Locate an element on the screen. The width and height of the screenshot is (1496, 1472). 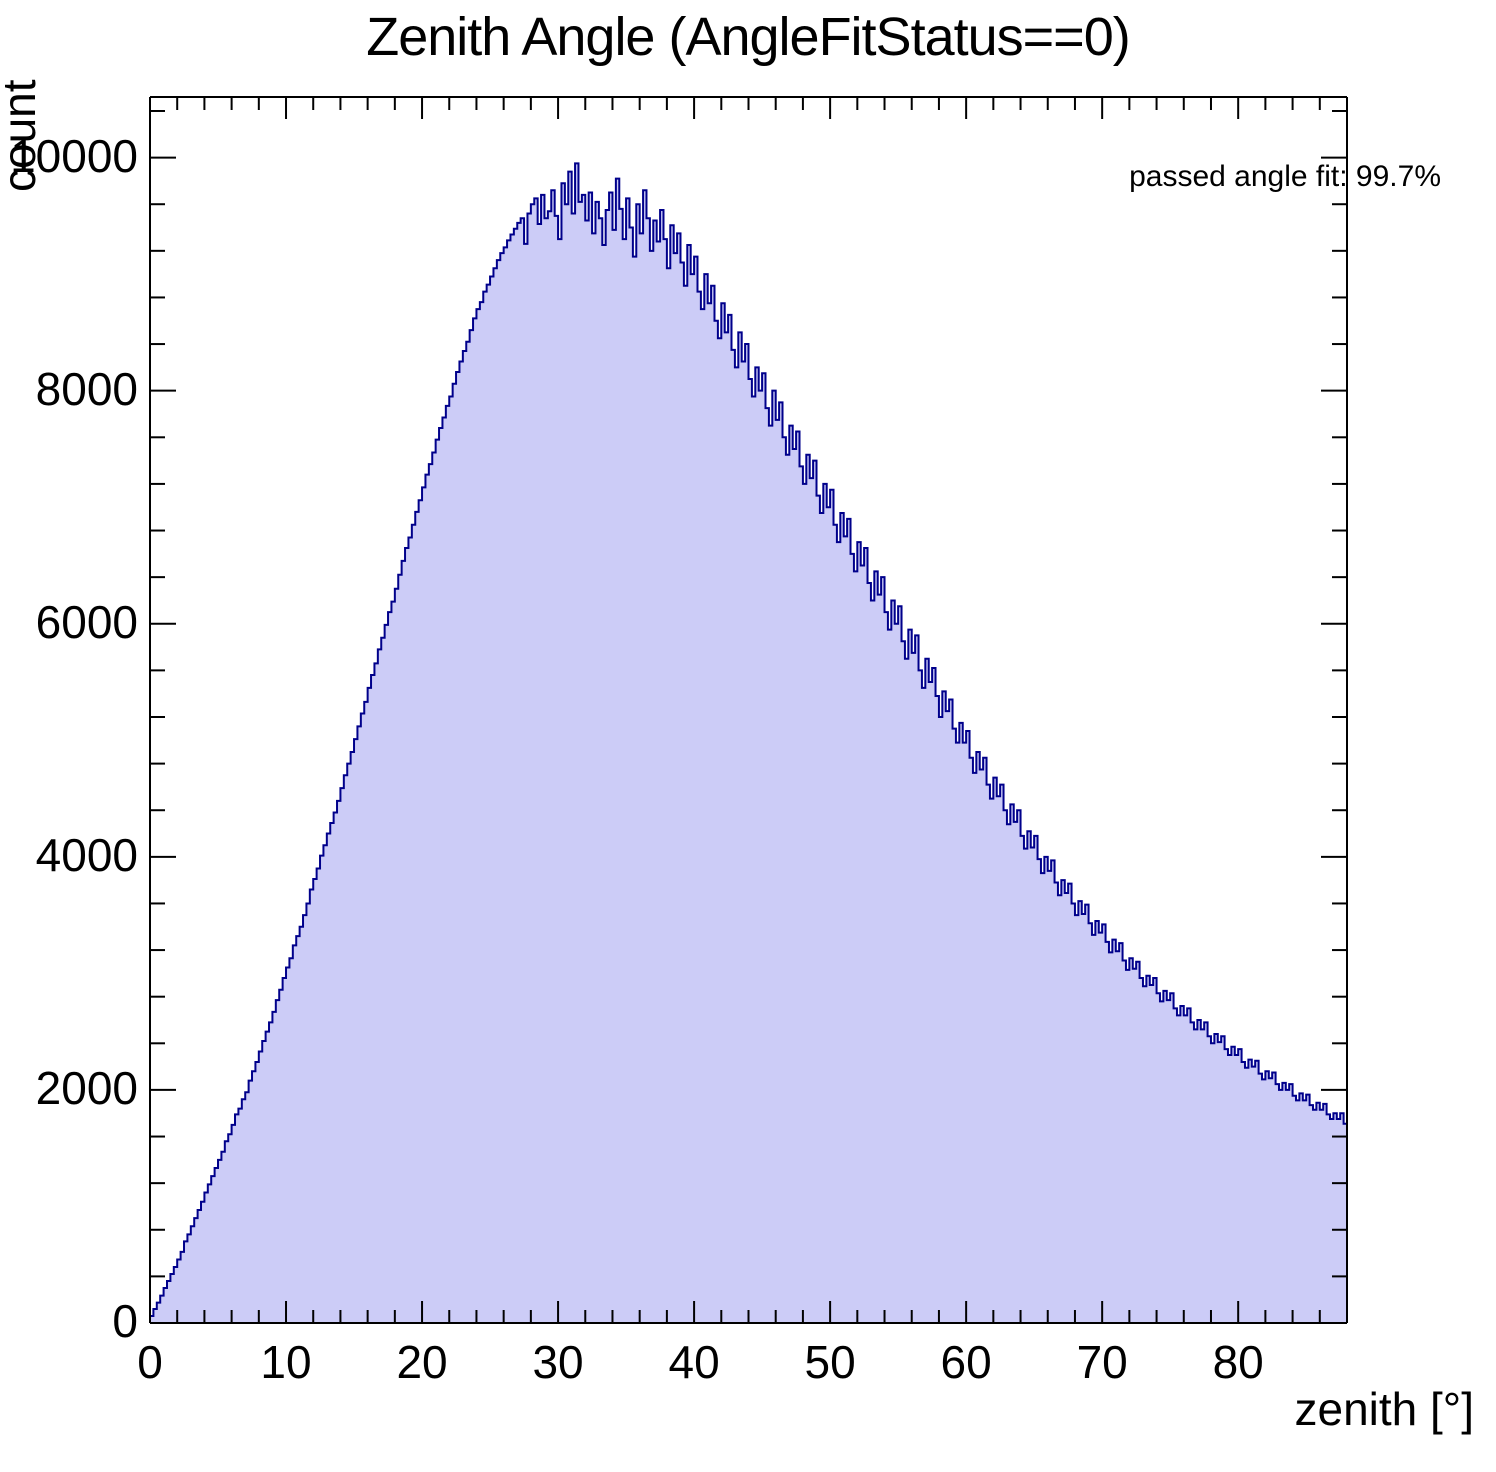
annotation-passed-angle-fit: passed angle fit: 99.7% is located at coordinates (1285, 176).